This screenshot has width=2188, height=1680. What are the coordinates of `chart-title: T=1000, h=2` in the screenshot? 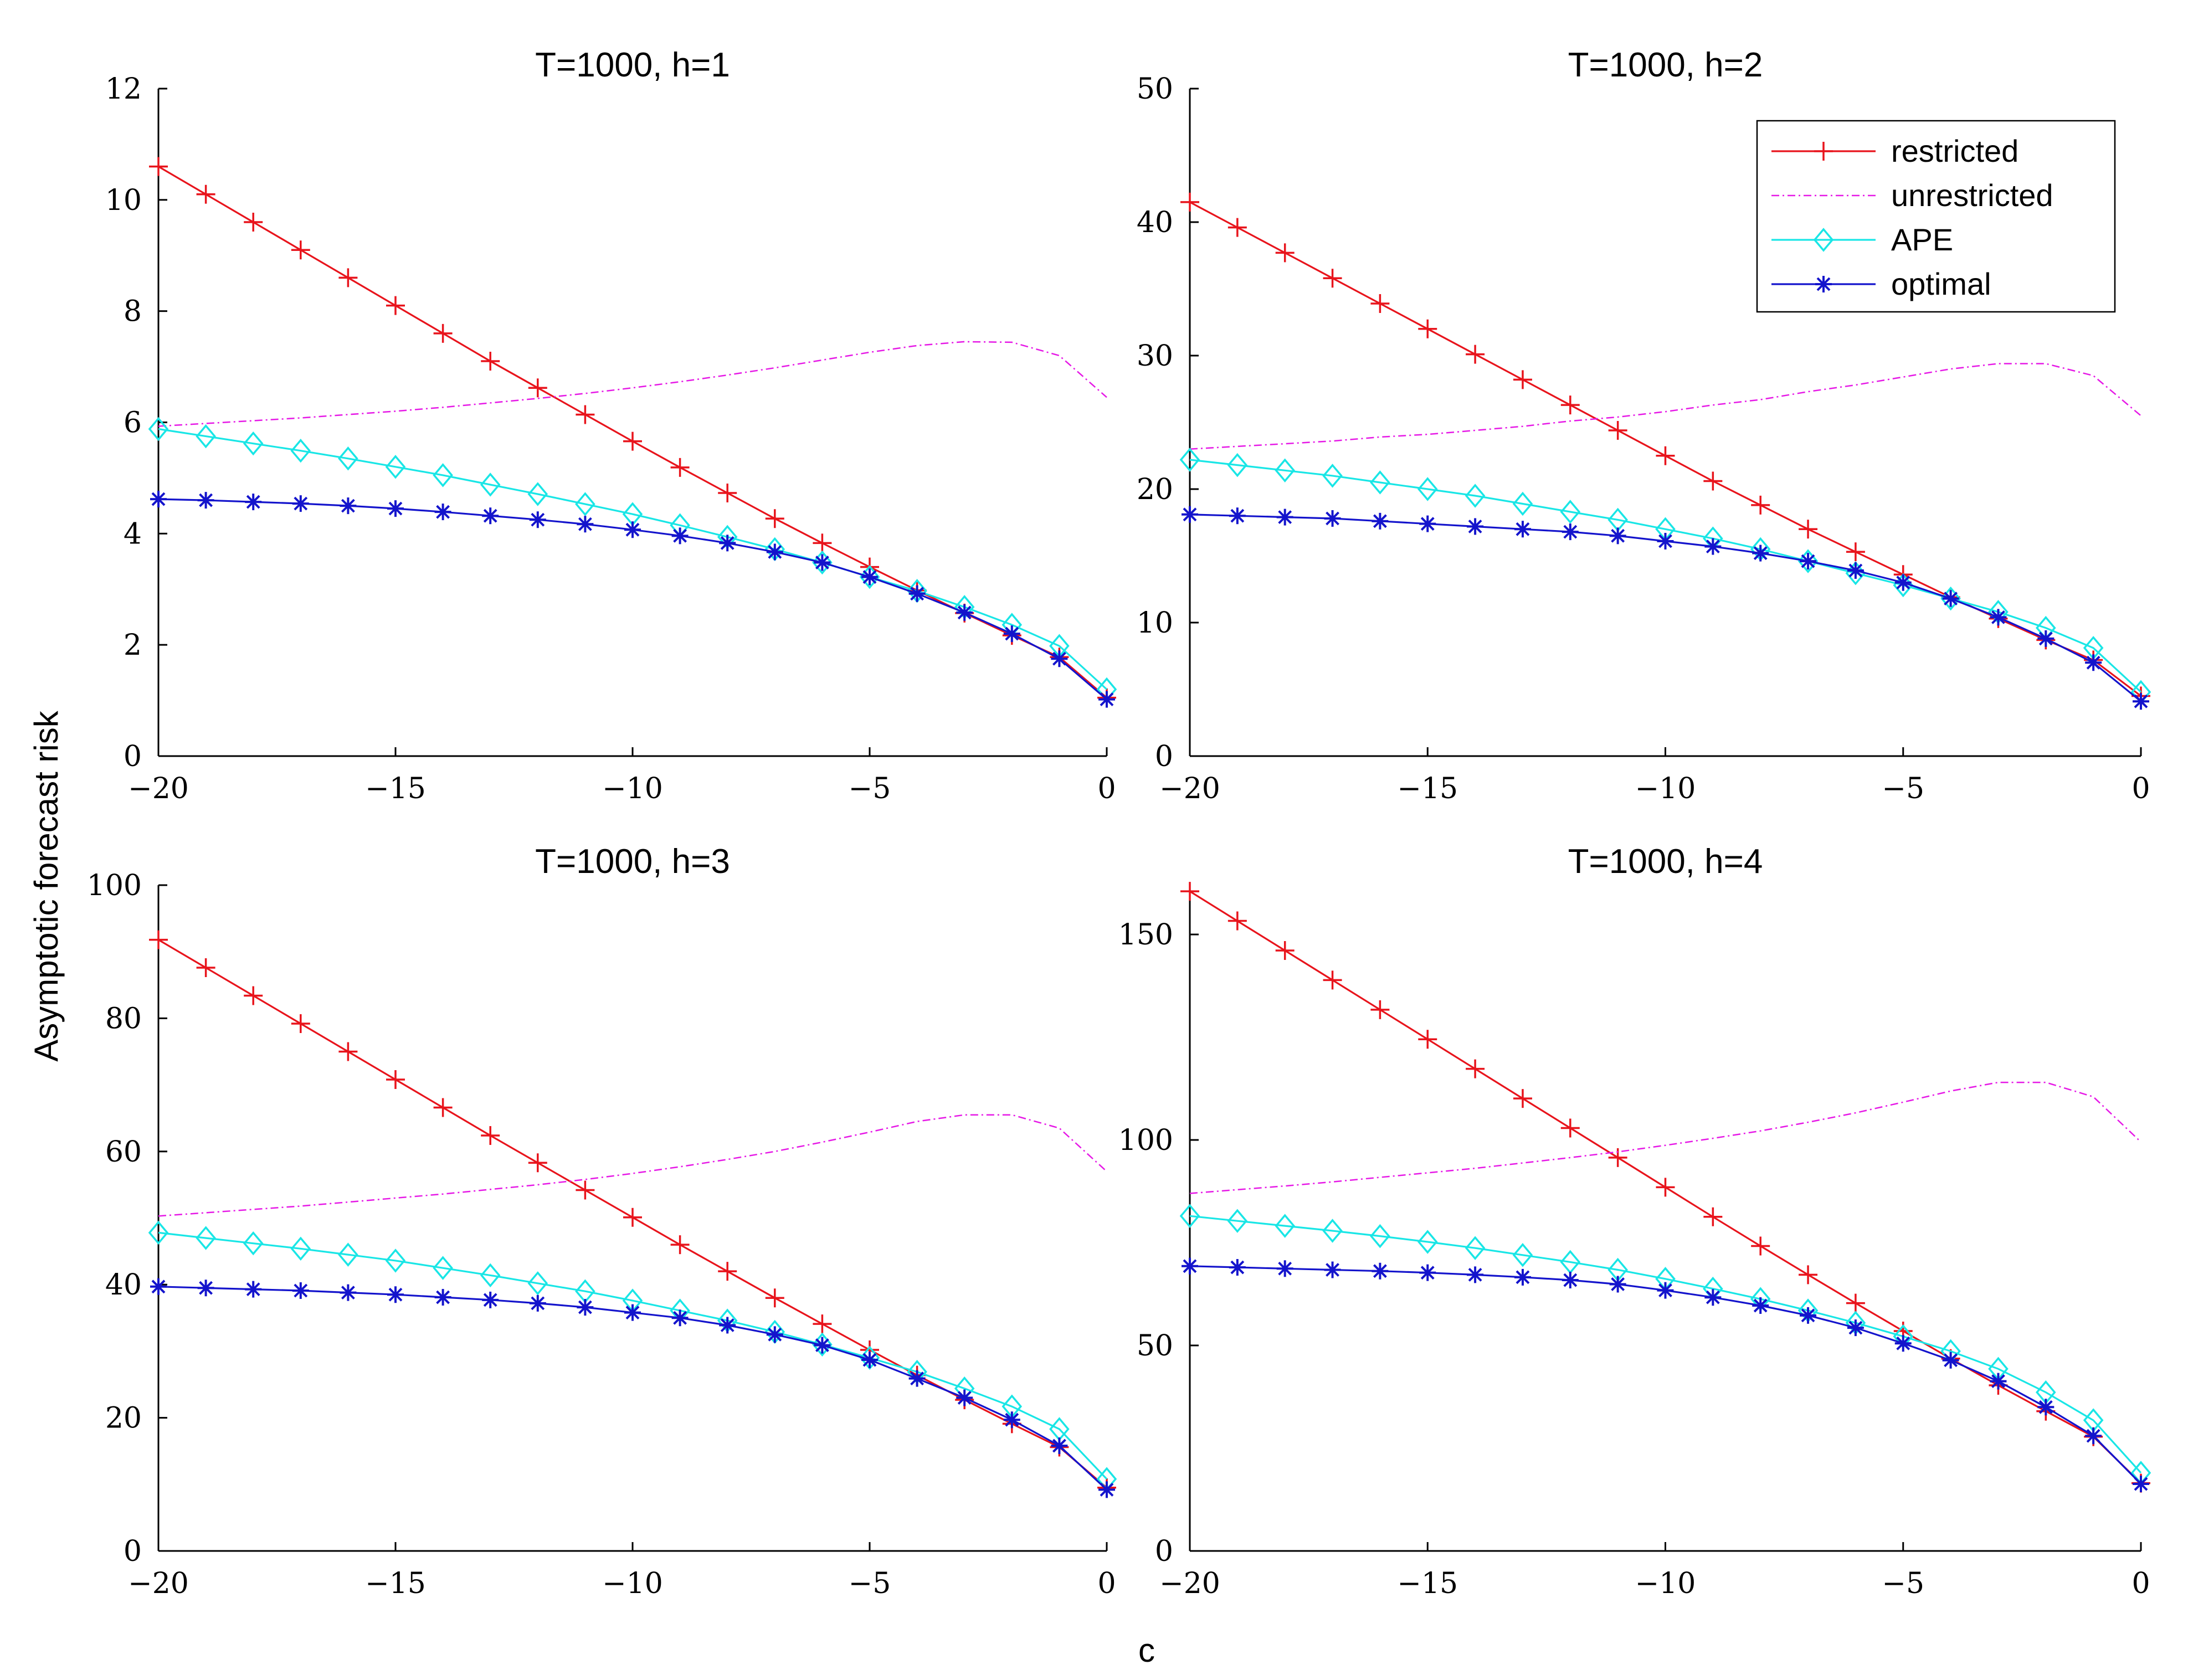 It's located at (1665, 65).